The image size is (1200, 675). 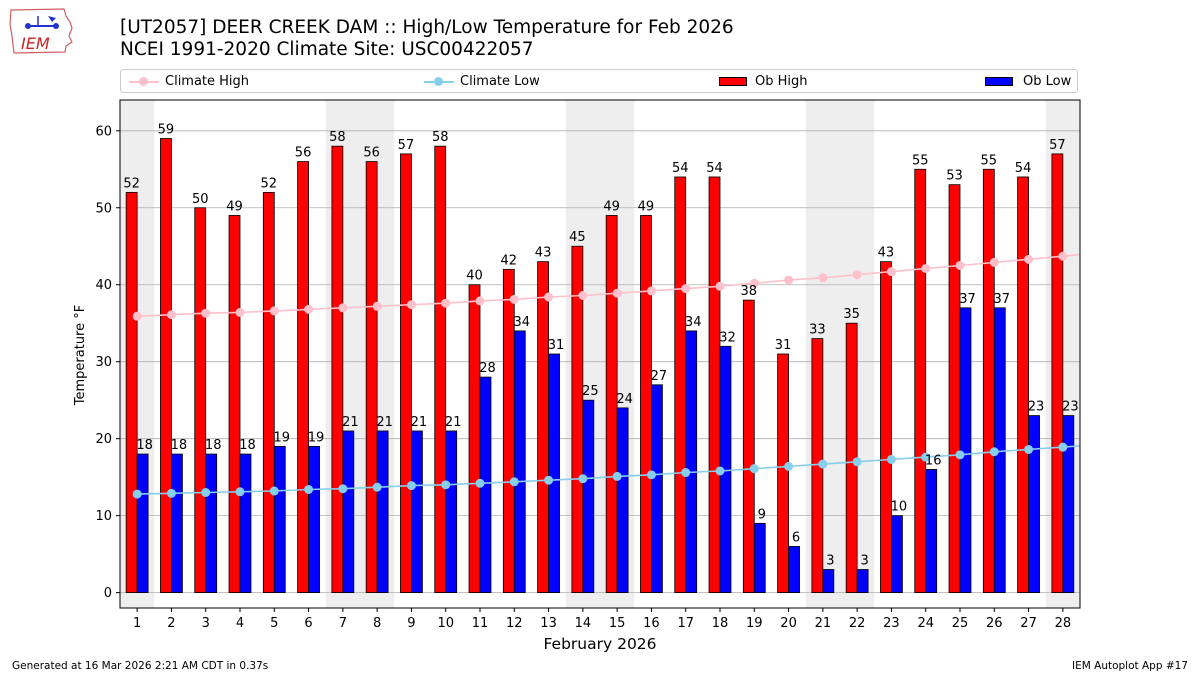 What do you see at coordinates (1028, 623) in the screenshot?
I see `x-tick-label-27: 27` at bounding box center [1028, 623].